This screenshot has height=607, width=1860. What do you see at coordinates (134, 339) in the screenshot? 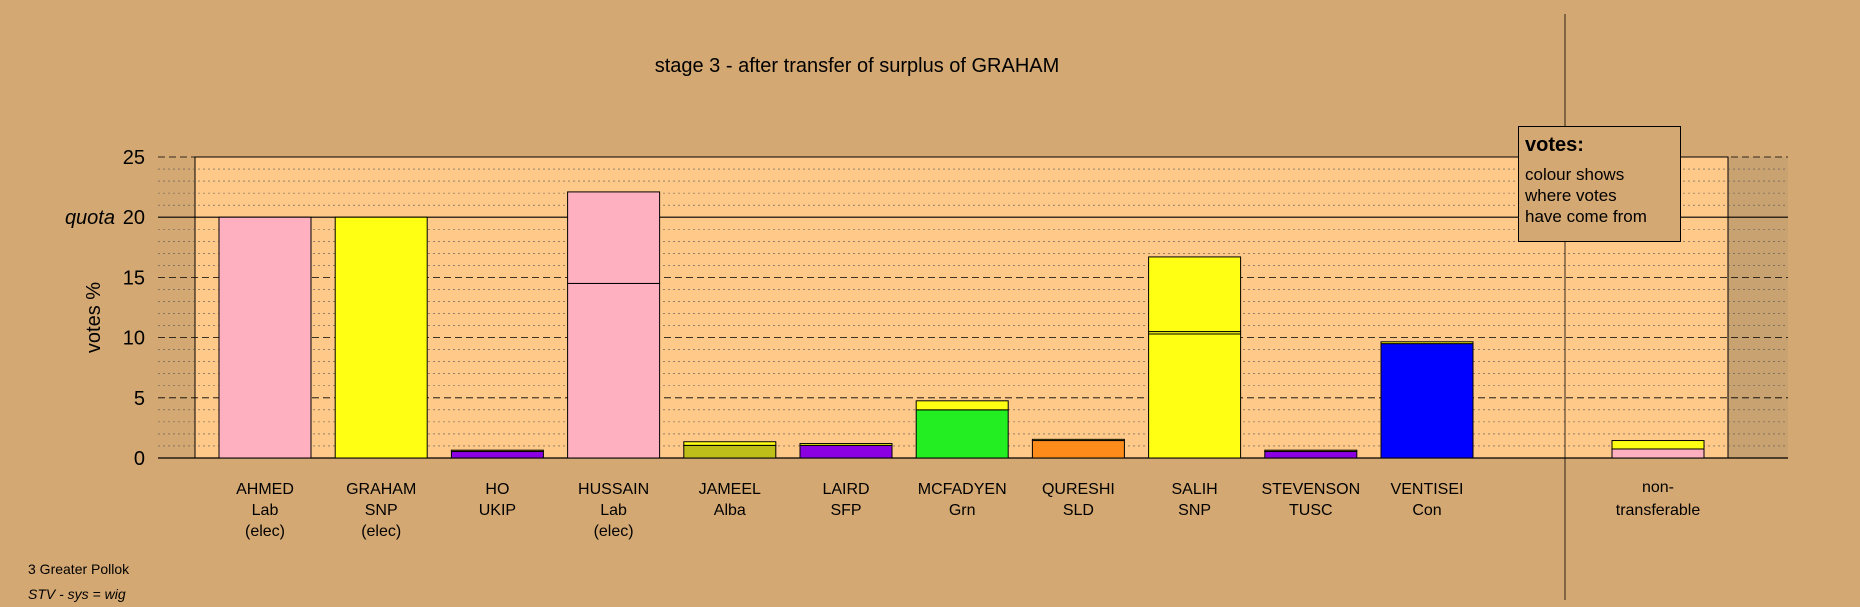
I see `y-tick-label: 10` at bounding box center [134, 339].